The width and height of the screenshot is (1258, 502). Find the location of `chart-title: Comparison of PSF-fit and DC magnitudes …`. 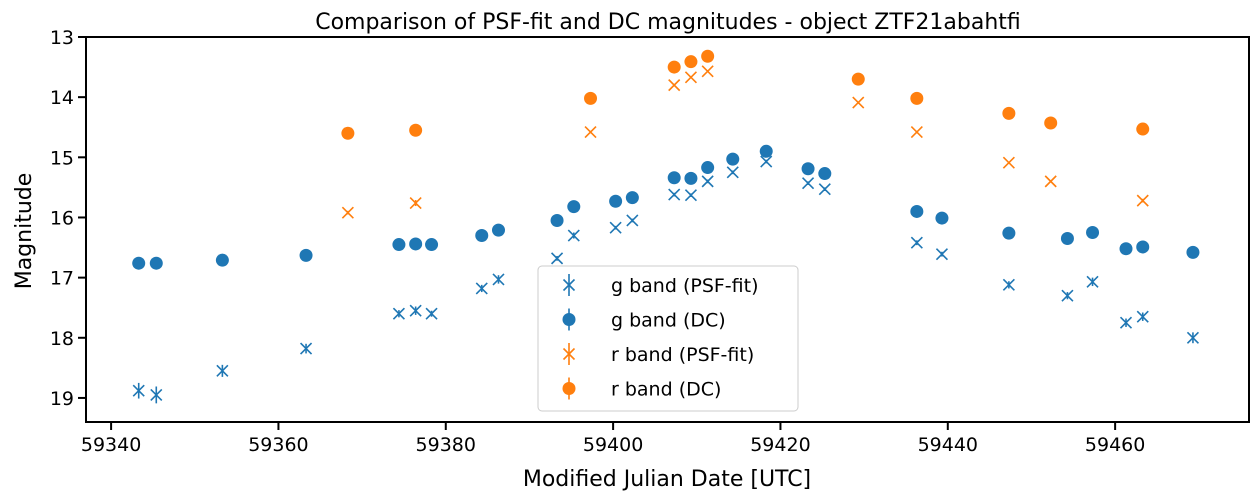

chart-title: Comparison of PSF-fit and DC magnitudes … is located at coordinates (668, 22).